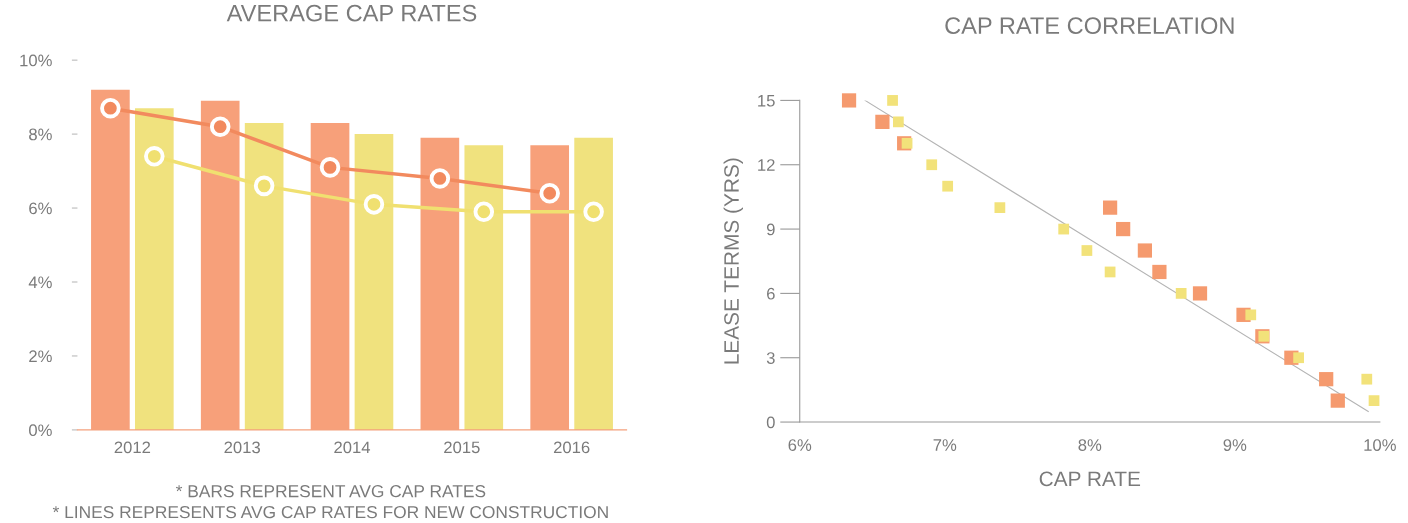 This screenshot has width=1408, height=523. What do you see at coordinates (40, 356) in the screenshot?
I see `y-tick-label: 2%` at bounding box center [40, 356].